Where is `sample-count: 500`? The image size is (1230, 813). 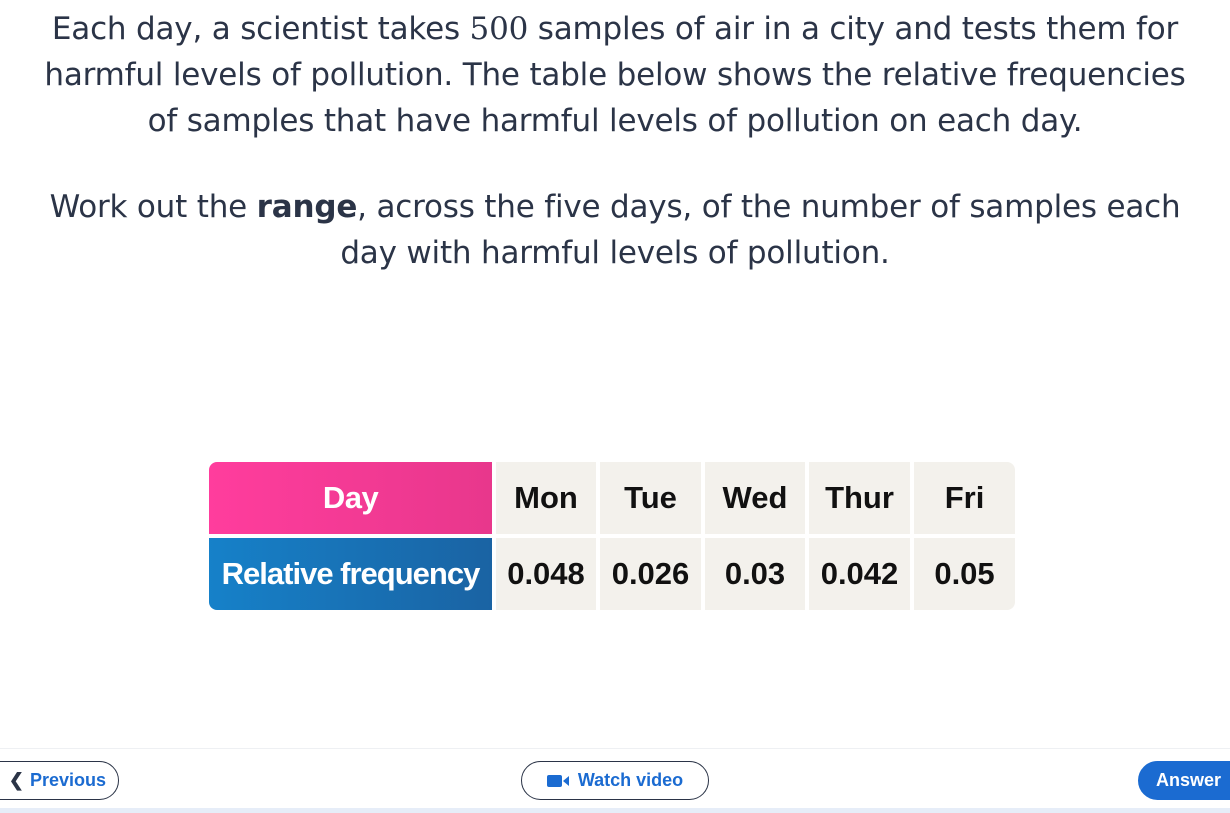
sample-count: 500 is located at coordinates (499, 29).